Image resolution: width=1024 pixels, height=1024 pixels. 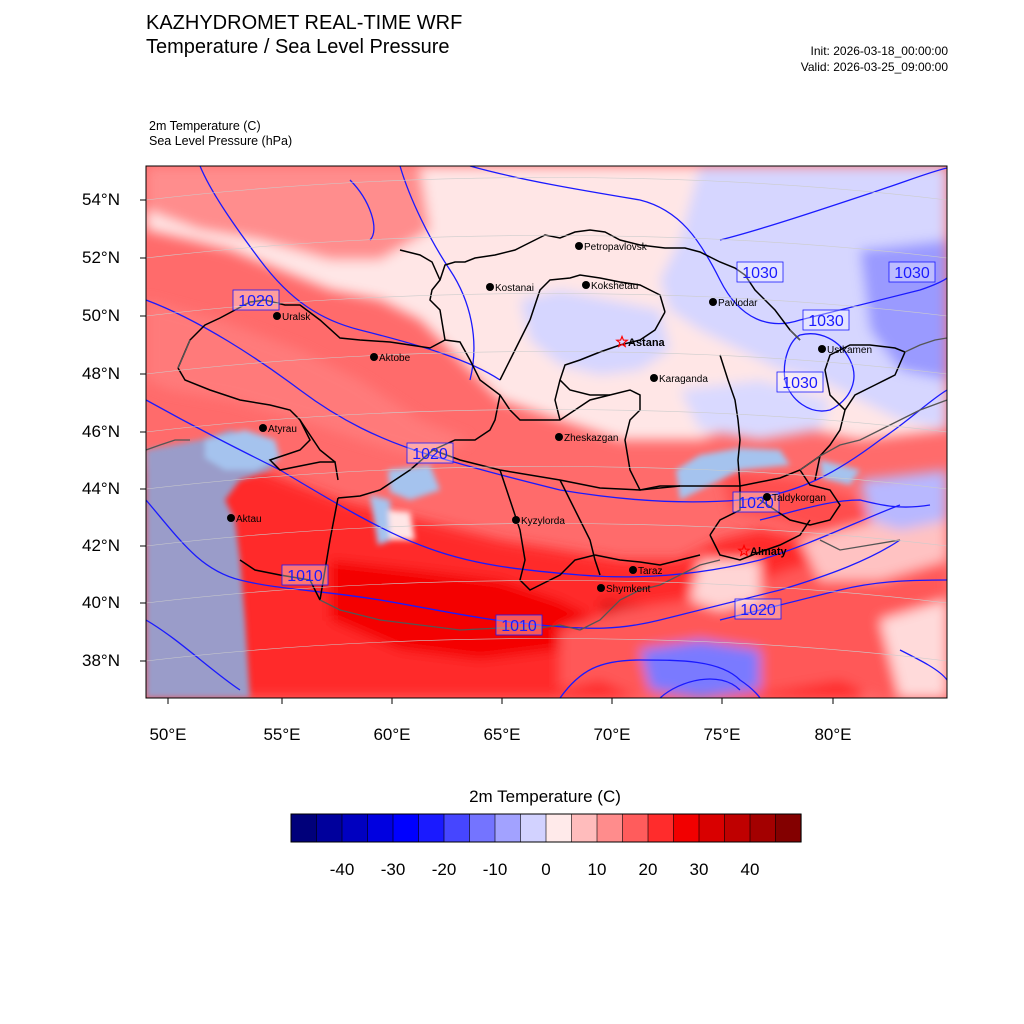 What do you see at coordinates (282, 429) in the screenshot?
I see `city-label: Atyrau` at bounding box center [282, 429].